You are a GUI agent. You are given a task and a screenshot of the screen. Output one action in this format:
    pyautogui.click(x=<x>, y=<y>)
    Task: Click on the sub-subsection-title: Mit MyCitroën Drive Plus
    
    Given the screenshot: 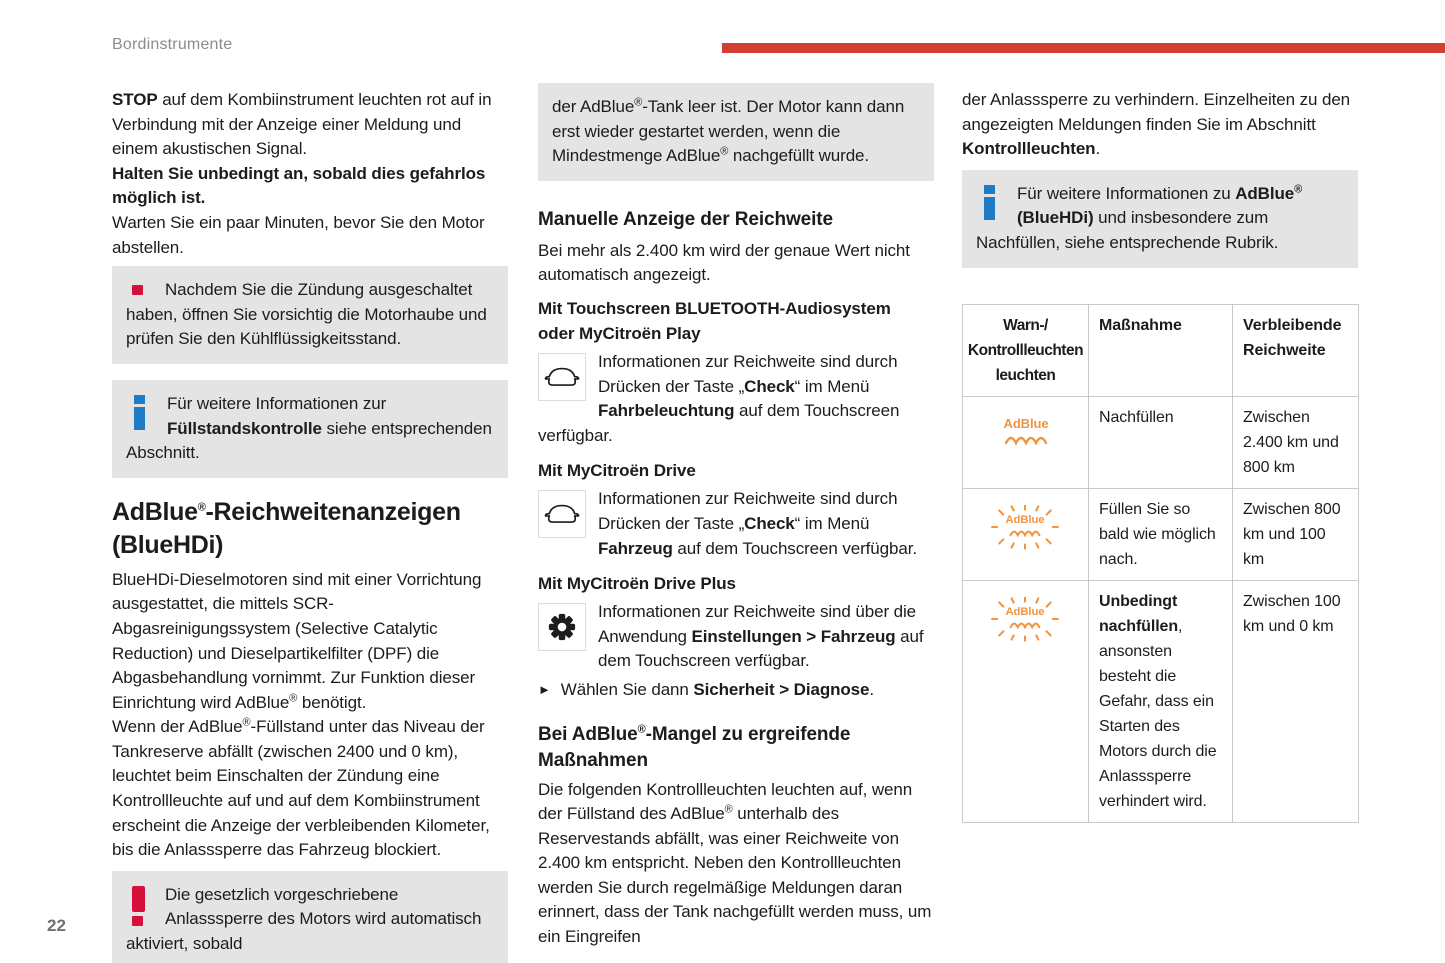 What is the action you would take?
    pyautogui.click(x=637, y=584)
    